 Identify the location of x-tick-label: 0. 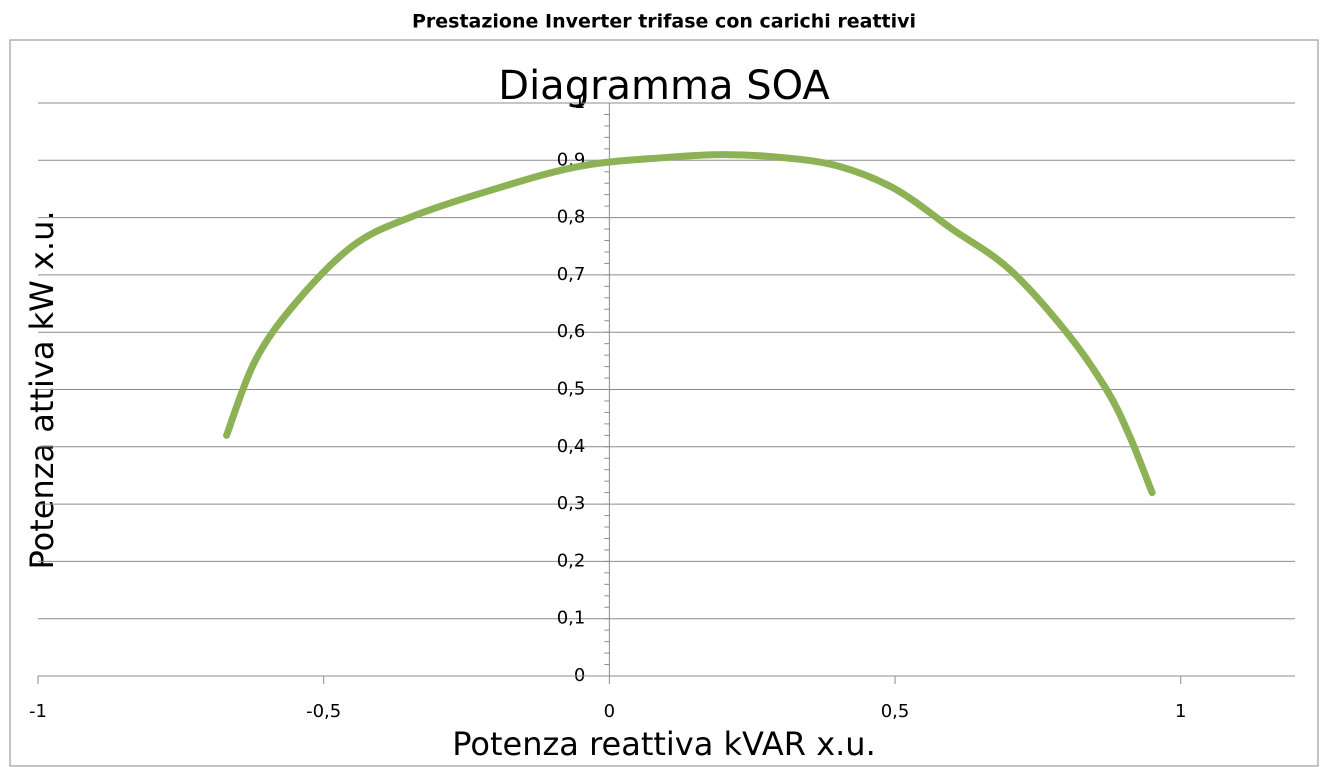
(609, 711).